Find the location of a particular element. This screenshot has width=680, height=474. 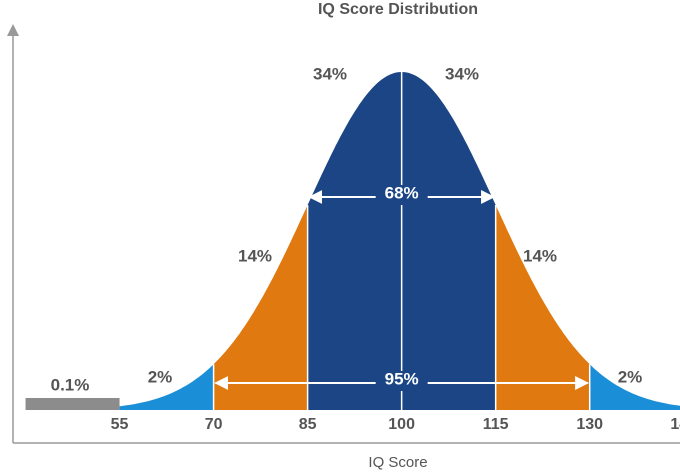

x-tick-label: 85 is located at coordinates (308, 424).